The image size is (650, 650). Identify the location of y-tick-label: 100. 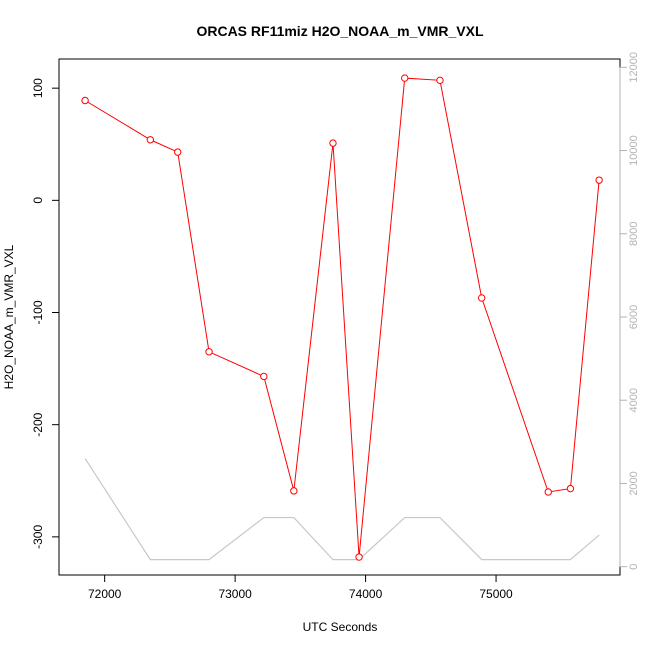
(38, 88).